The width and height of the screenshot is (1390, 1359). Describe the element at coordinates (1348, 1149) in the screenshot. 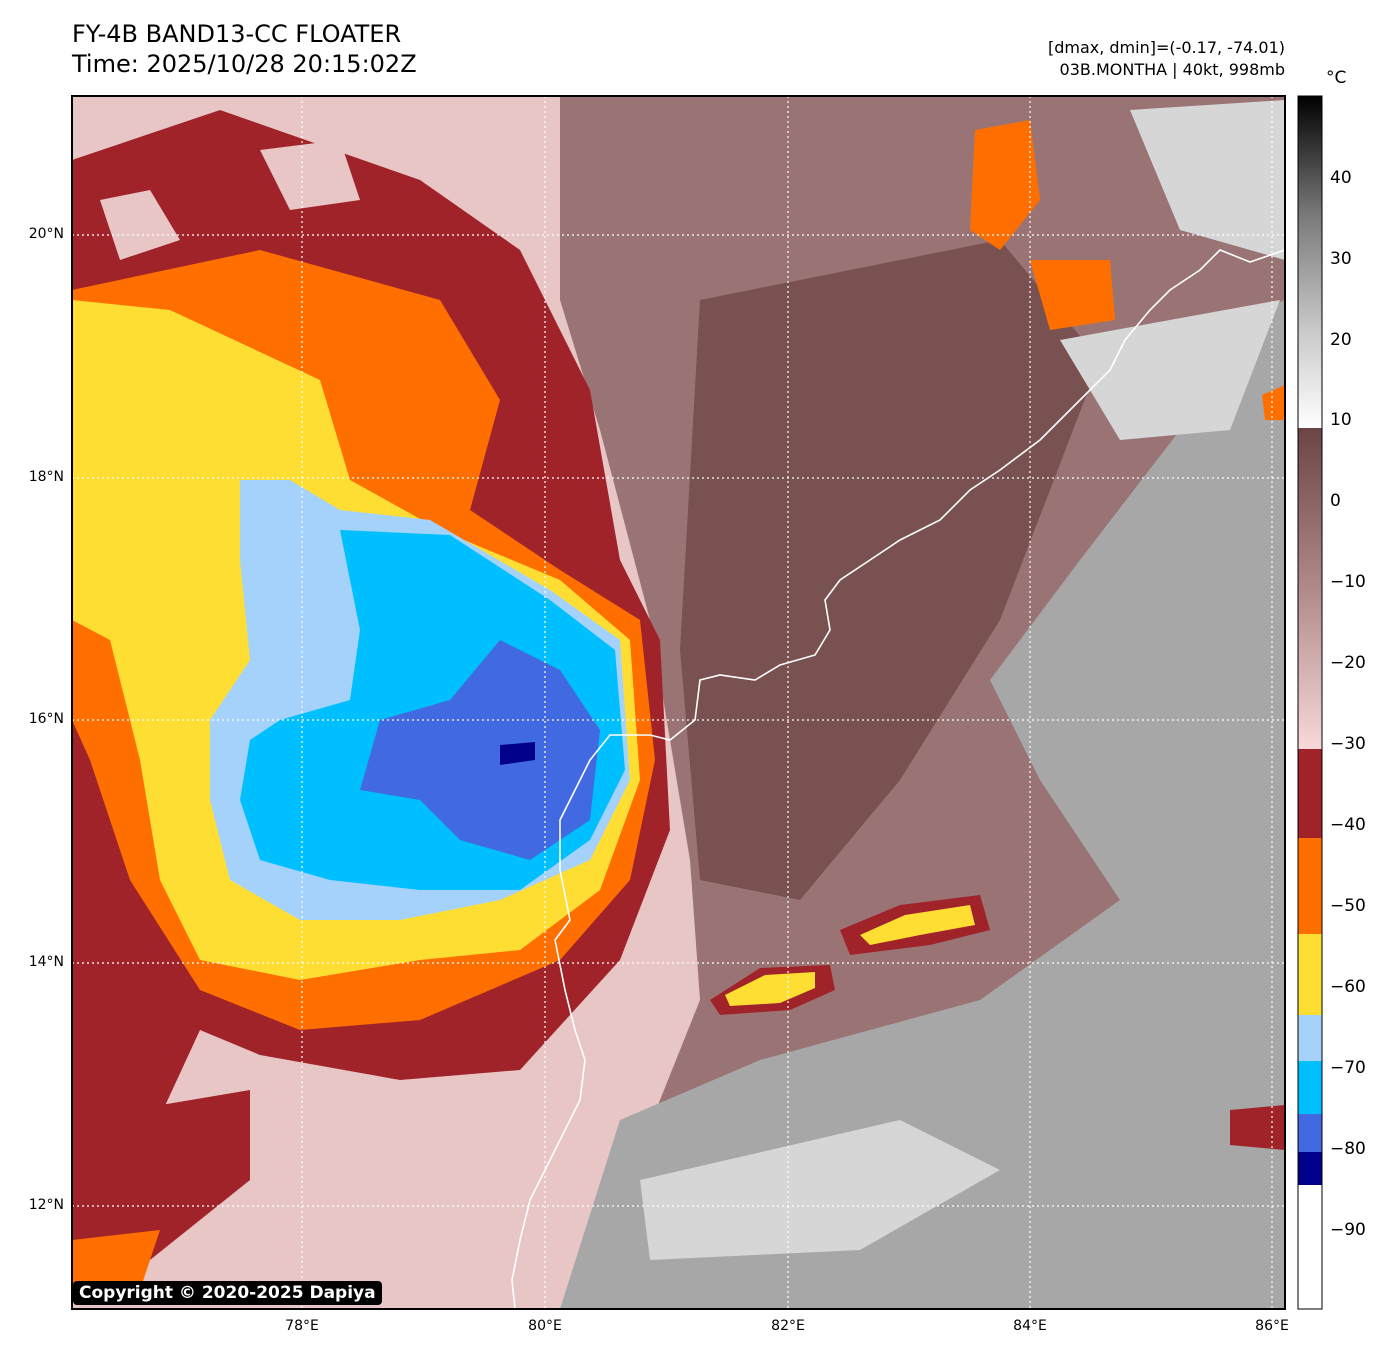

I see `cb-tick-minus80: −80` at that location.